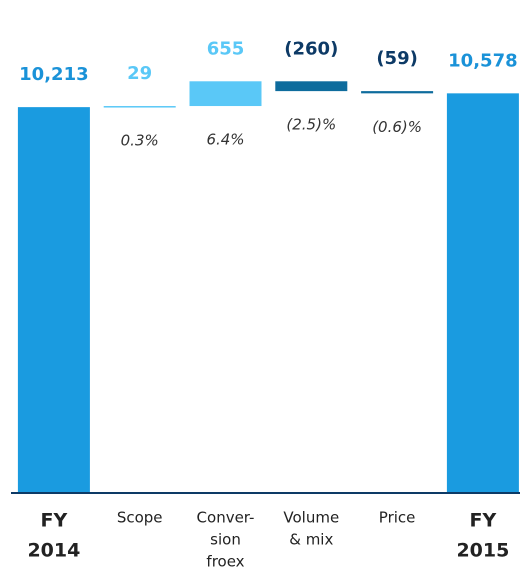 The height and width of the screenshot is (578, 520). I want to click on value-label: 10,213, so click(53, 74).